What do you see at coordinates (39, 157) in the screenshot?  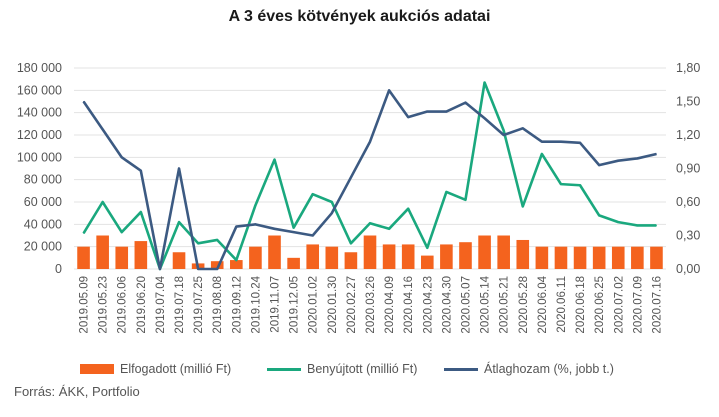 I see `left-axis-tick-label: 100 000` at bounding box center [39, 157].